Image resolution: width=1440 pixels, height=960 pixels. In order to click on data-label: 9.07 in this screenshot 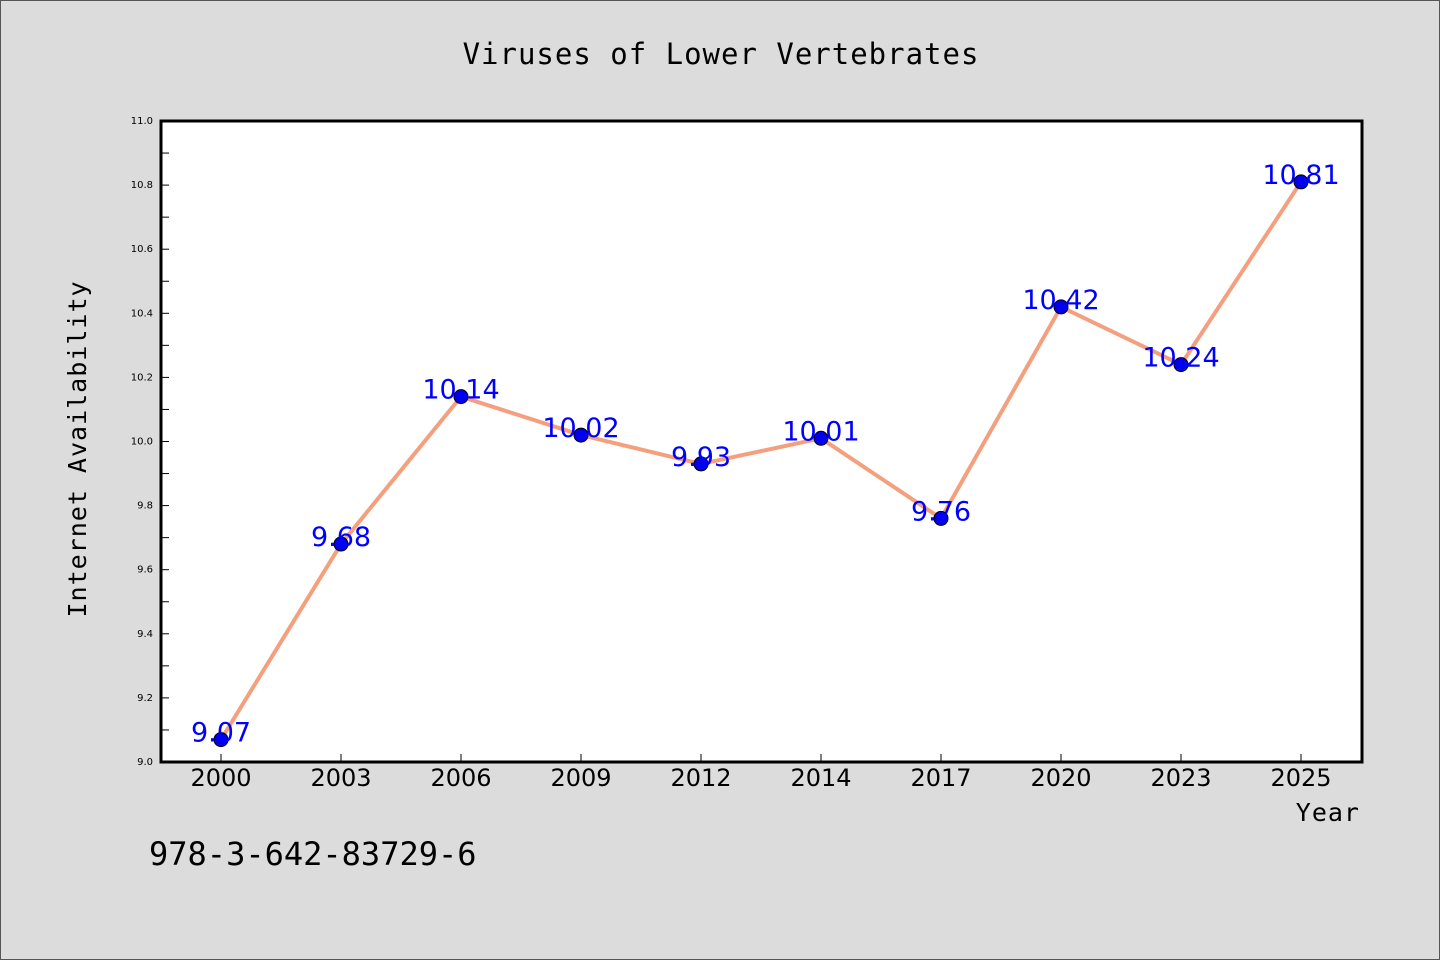, I will do `click(221, 733)`.